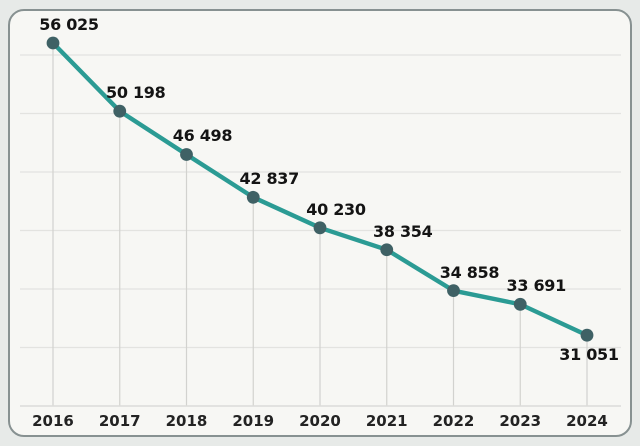 The height and width of the screenshot is (446, 640). Describe the element at coordinates (403, 231) in the screenshot. I see `value-label-2021: 38 354` at that location.